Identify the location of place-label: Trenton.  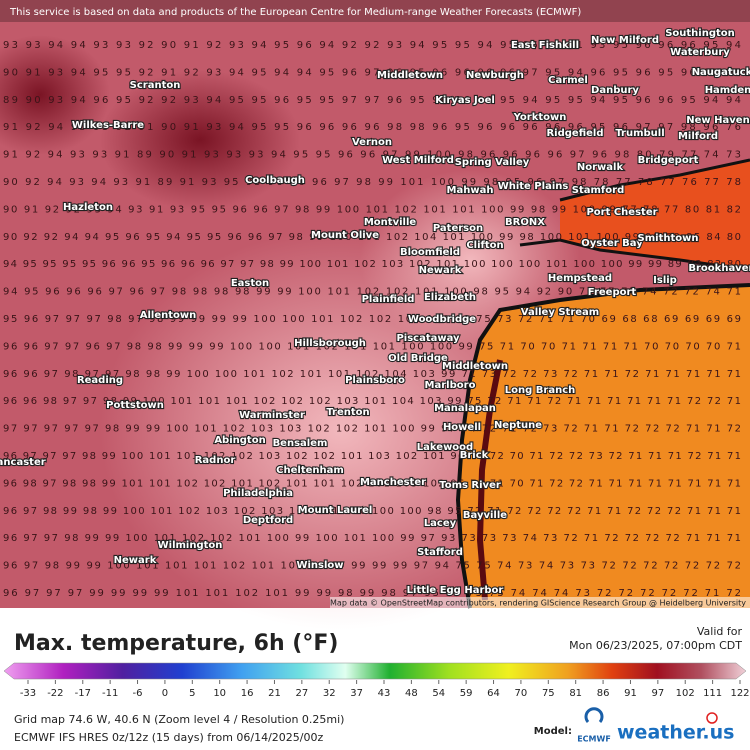
(347, 412).